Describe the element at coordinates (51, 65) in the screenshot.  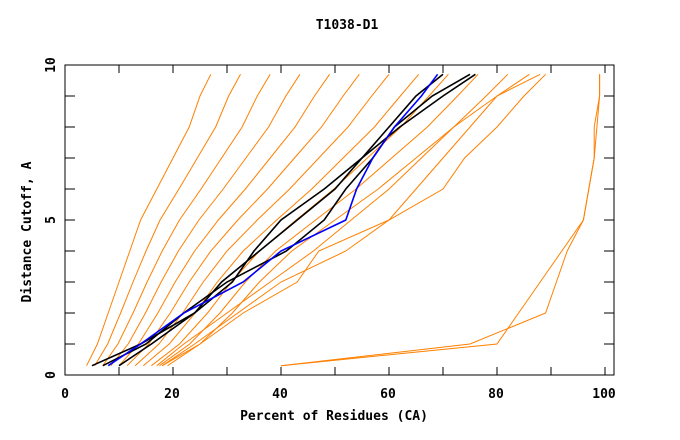
I see `y-tick-label: 10` at that location.